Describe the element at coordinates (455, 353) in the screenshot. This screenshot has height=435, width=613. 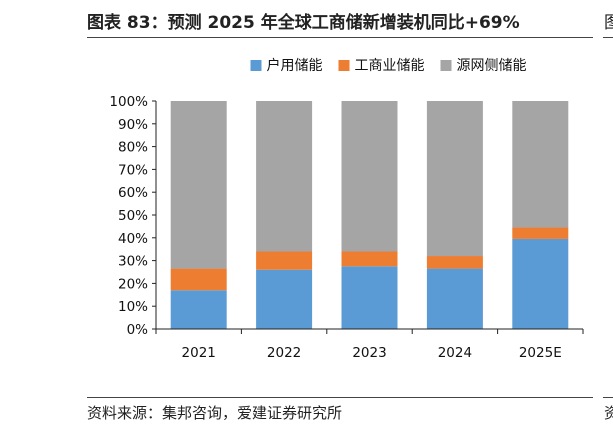
I see `x-tick-label: 2024` at that location.